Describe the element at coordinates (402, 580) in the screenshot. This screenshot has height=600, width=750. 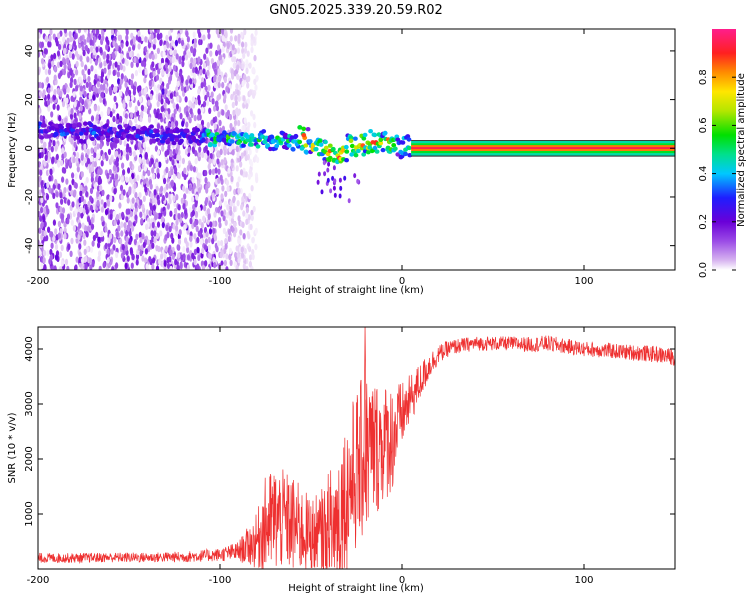
I see `x-tick-label: 0` at that location.